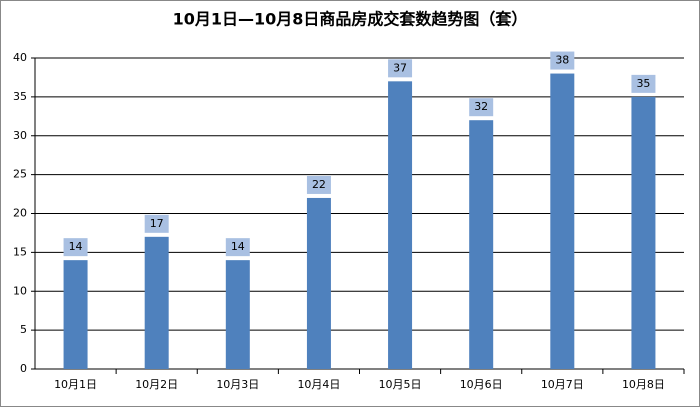  I want to click on value-label: 22, so click(319, 184).